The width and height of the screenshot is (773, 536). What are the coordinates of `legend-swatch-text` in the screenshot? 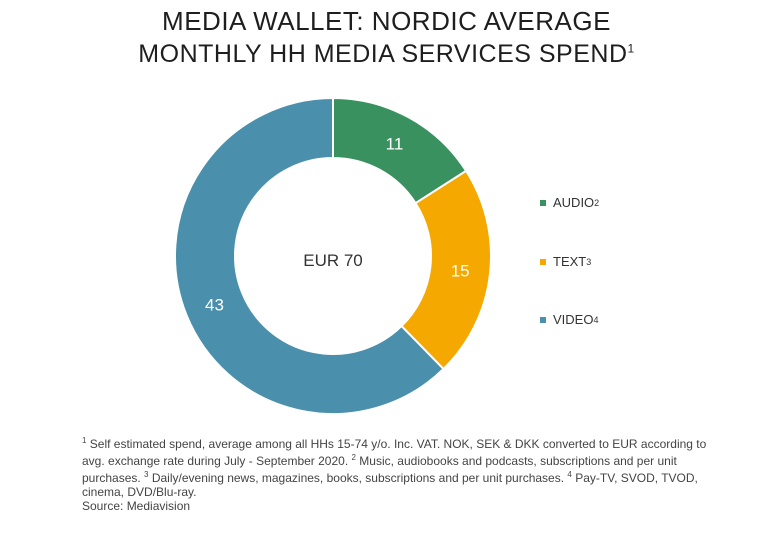 It's located at (543, 261).